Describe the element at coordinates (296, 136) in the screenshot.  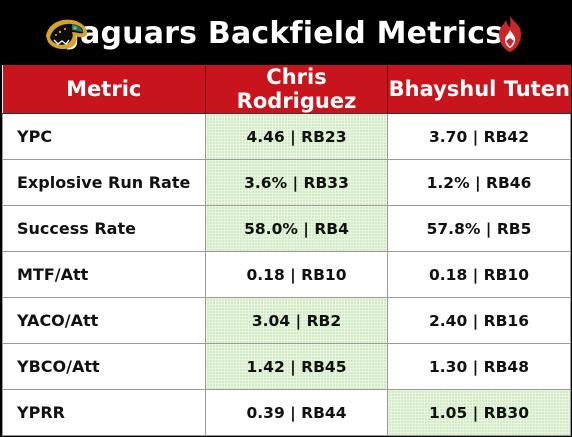
I see `player-1-value: 4.46 | RB23` at that location.